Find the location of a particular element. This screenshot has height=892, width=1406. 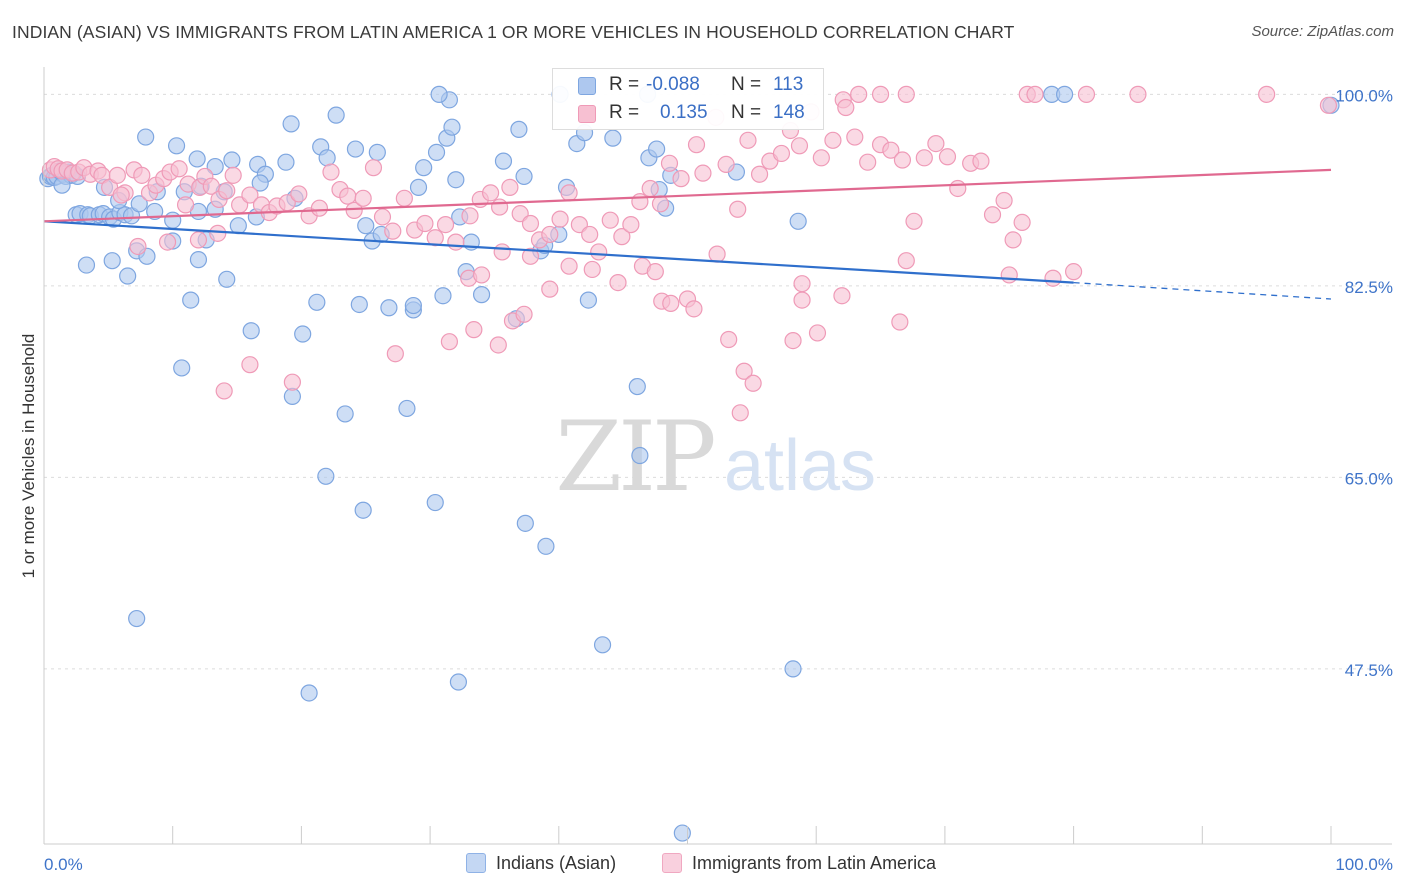

legend-swatch-latin-america is located at coordinates (672, 863).